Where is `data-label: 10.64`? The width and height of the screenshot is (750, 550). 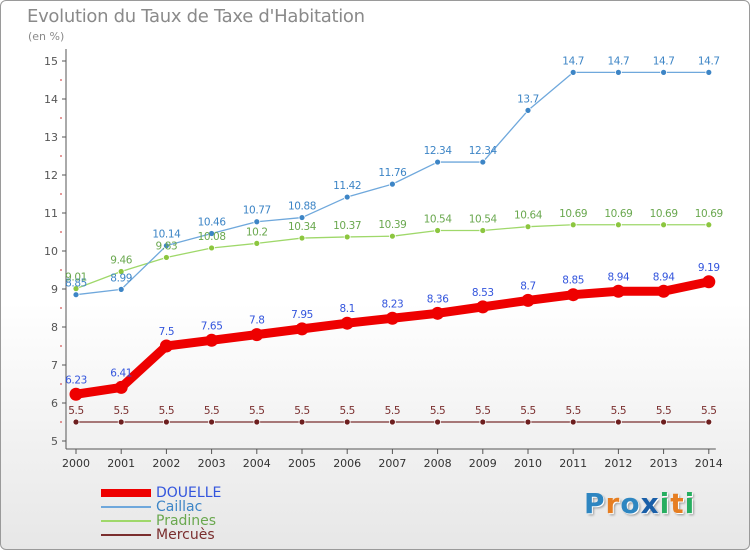
data-label: 10.64 is located at coordinates (528, 216).